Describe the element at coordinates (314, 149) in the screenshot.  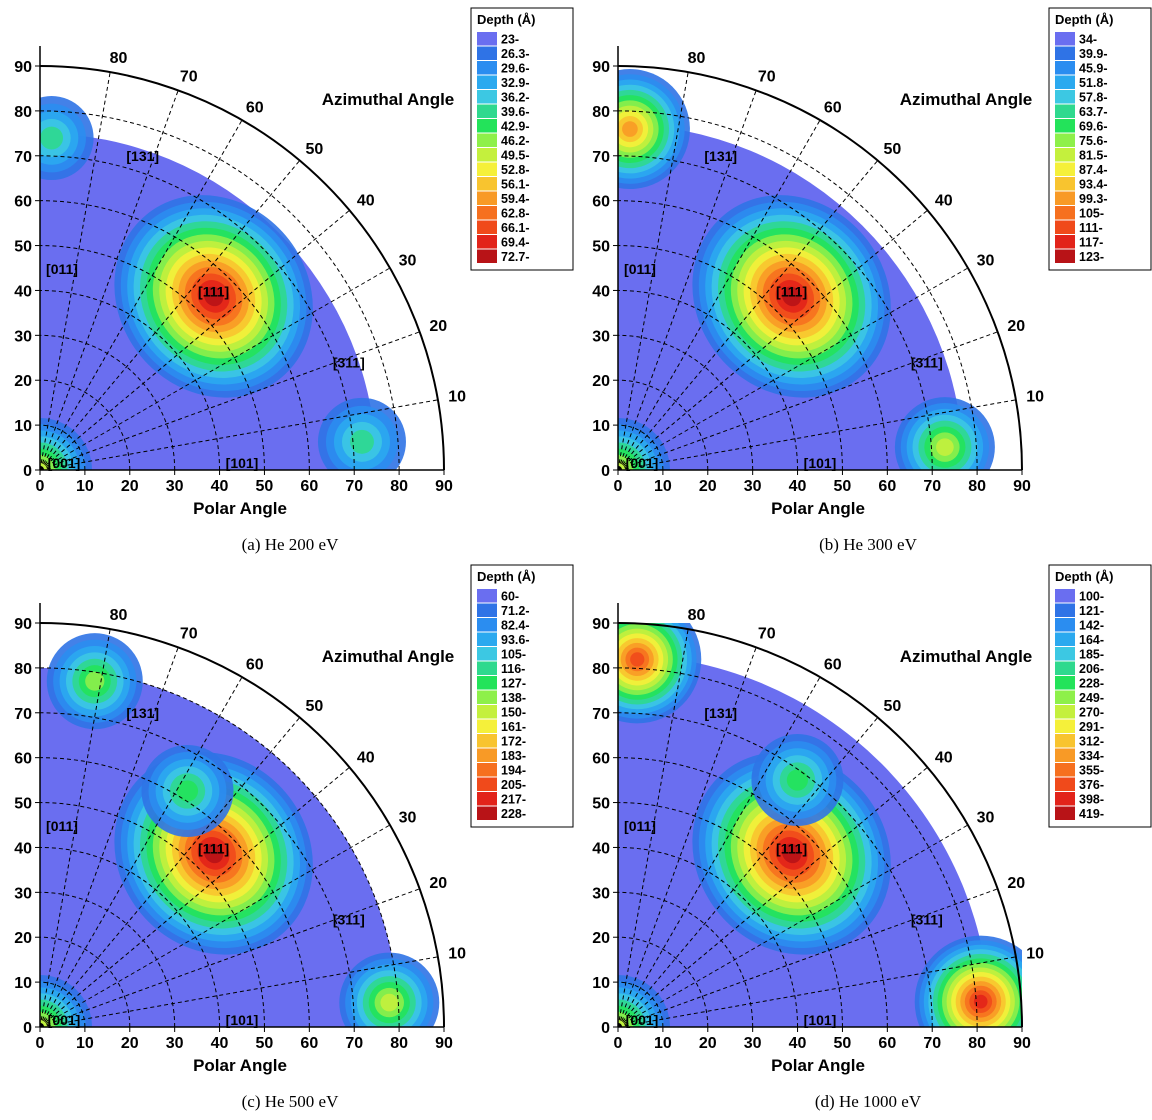
I see `azimuth-tick-label: 50` at that location.